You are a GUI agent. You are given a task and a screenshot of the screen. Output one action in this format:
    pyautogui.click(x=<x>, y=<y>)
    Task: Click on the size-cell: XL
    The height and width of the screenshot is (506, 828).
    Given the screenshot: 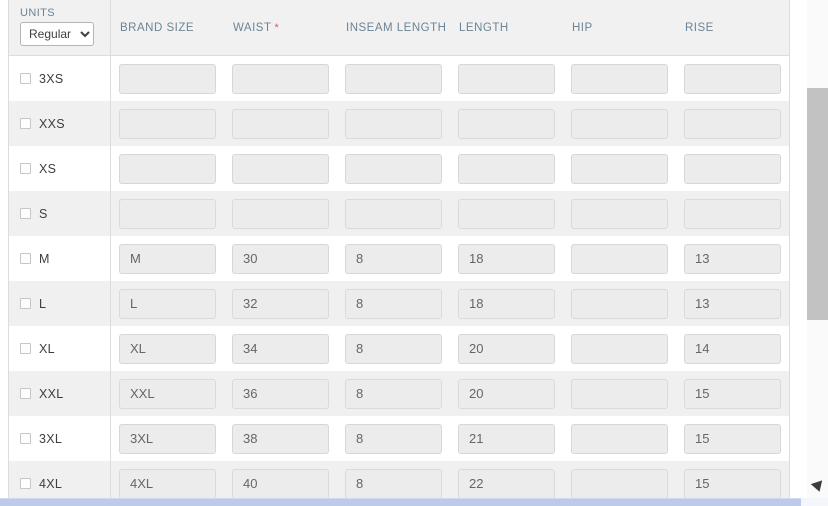 What is the action you would take?
    pyautogui.click(x=60, y=348)
    